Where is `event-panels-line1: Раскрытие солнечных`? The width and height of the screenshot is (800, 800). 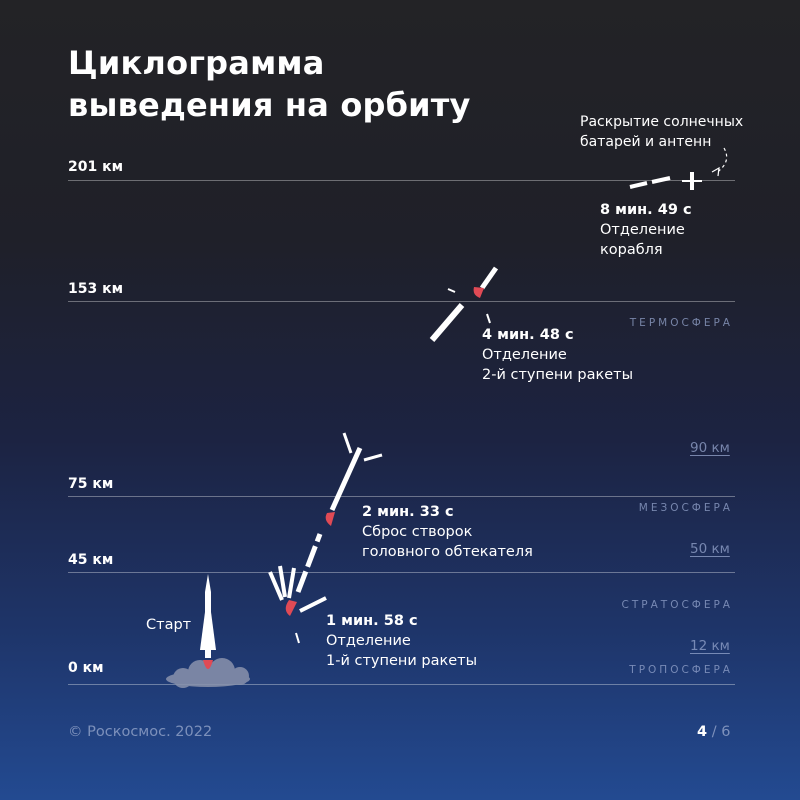
event-panels-line1: Раскрытие солнечных is located at coordinates (662, 122).